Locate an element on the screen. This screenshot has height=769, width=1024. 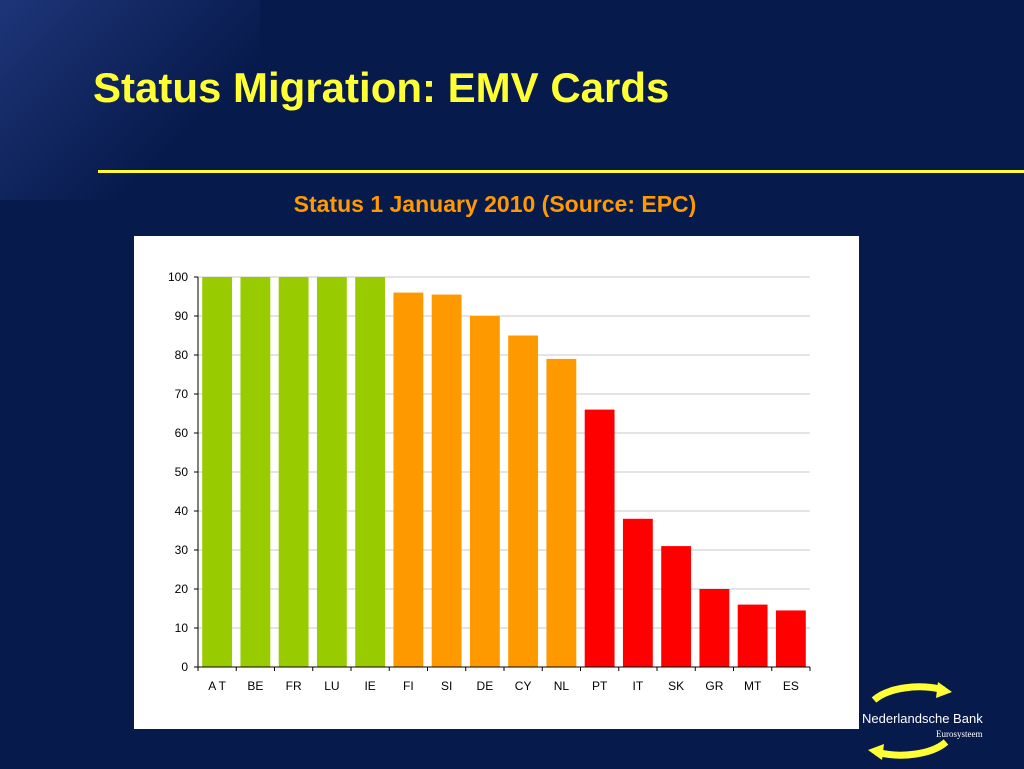
x-tick-label: ES is located at coordinates (791, 686).